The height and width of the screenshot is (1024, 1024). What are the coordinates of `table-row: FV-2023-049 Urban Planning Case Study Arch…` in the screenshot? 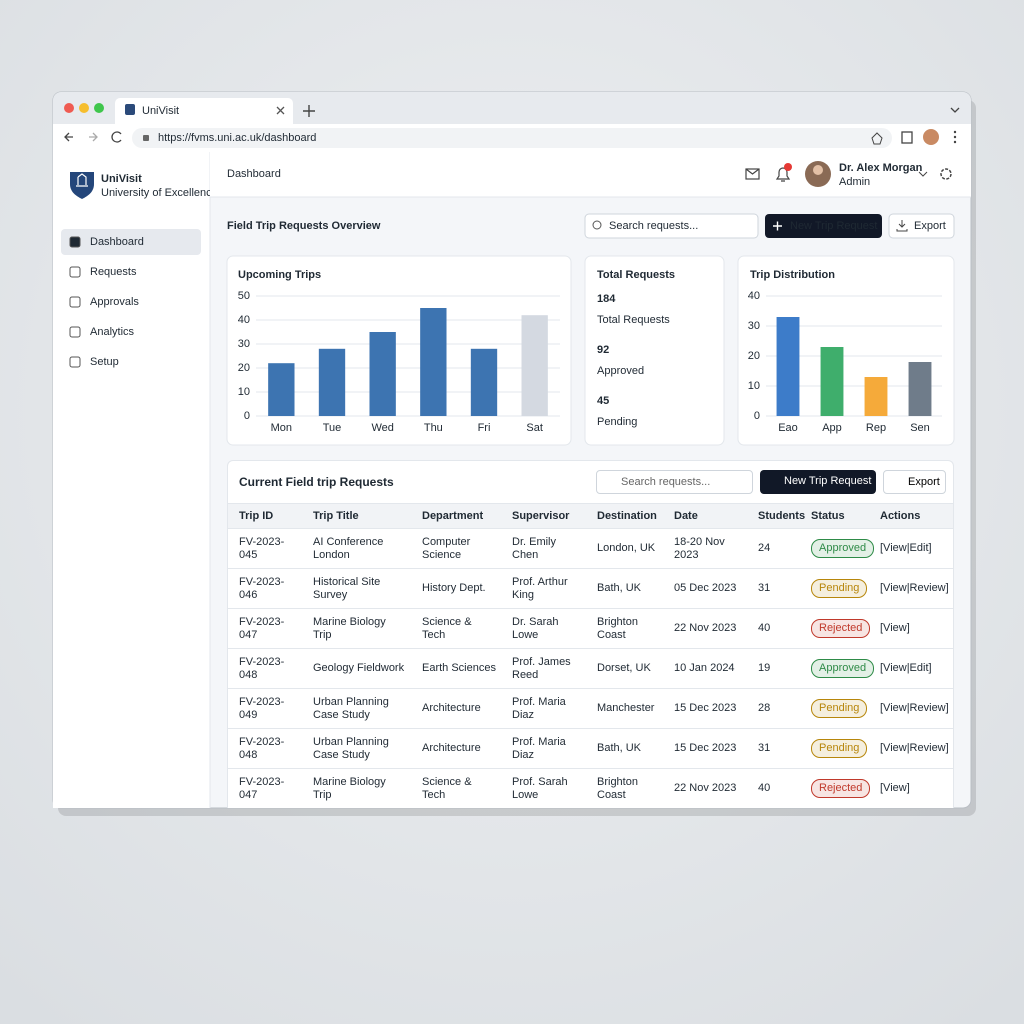 It's located at (590, 708).